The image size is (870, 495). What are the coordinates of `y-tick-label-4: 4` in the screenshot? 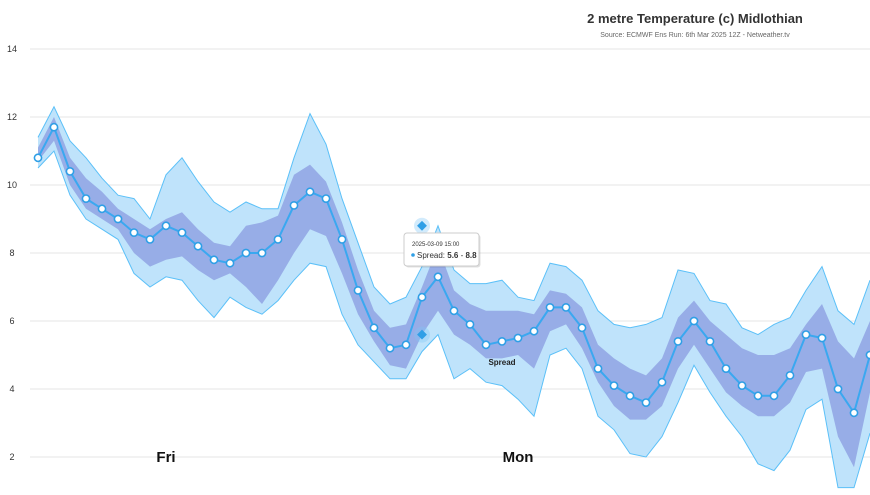 It's located at (11, 389).